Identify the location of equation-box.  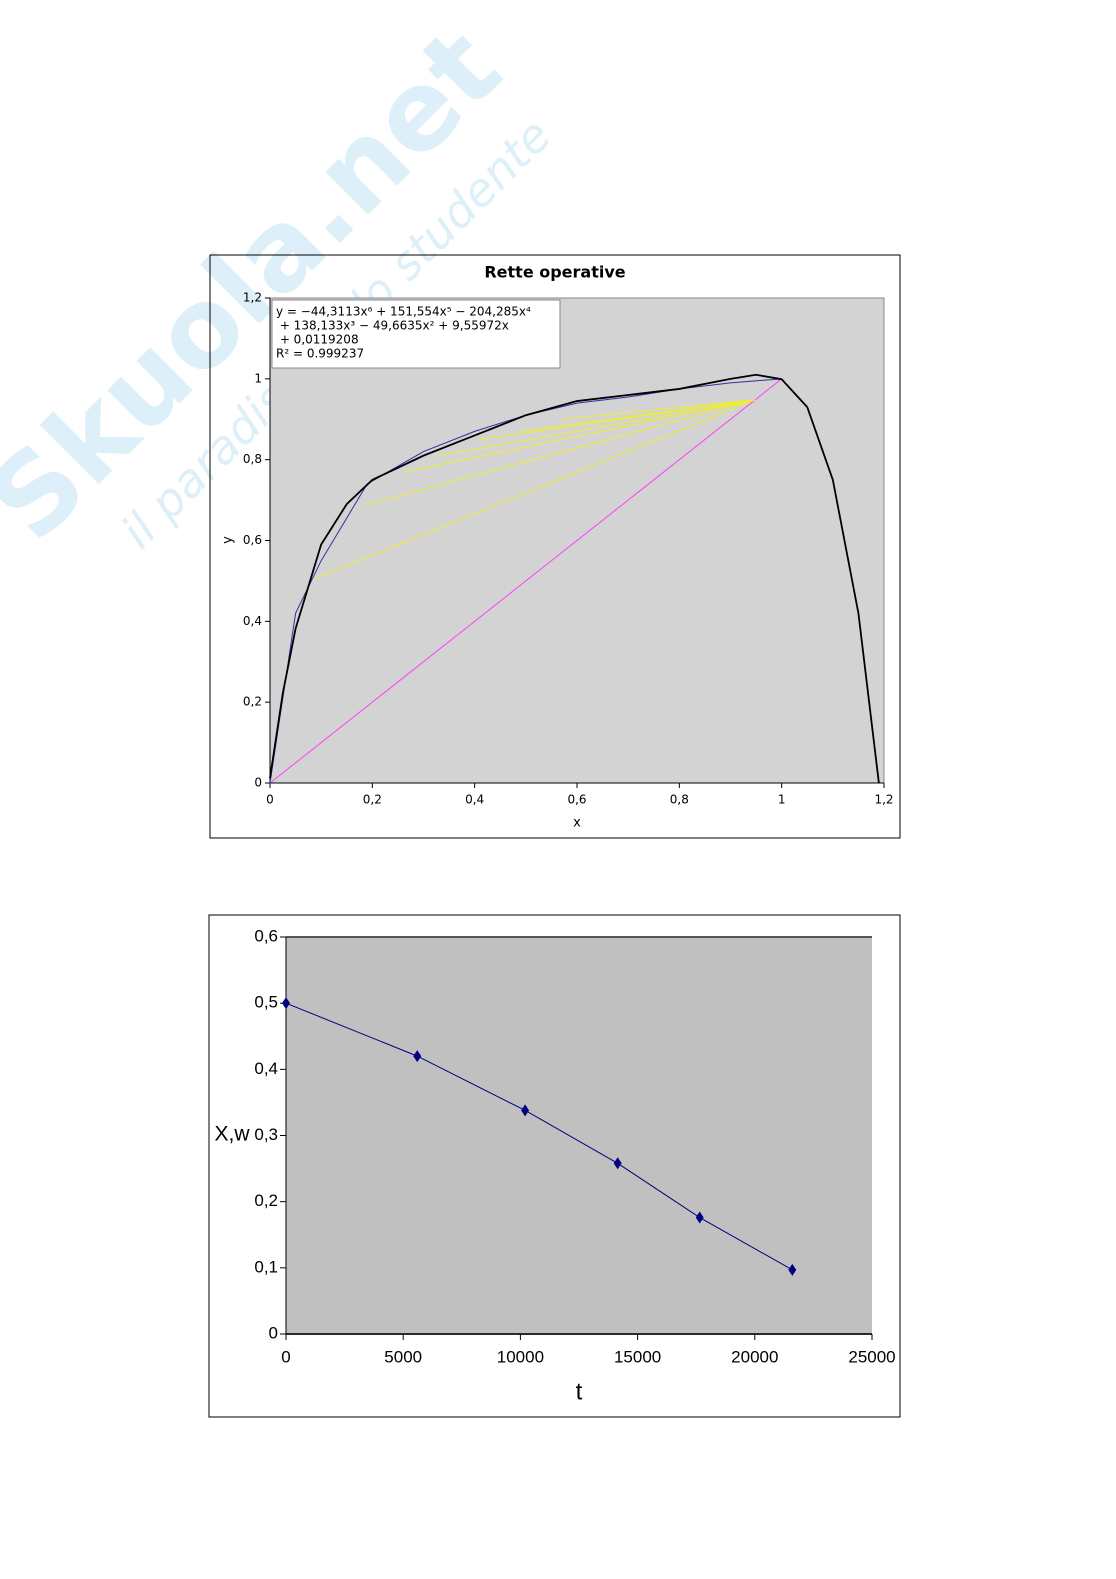
(416, 334).